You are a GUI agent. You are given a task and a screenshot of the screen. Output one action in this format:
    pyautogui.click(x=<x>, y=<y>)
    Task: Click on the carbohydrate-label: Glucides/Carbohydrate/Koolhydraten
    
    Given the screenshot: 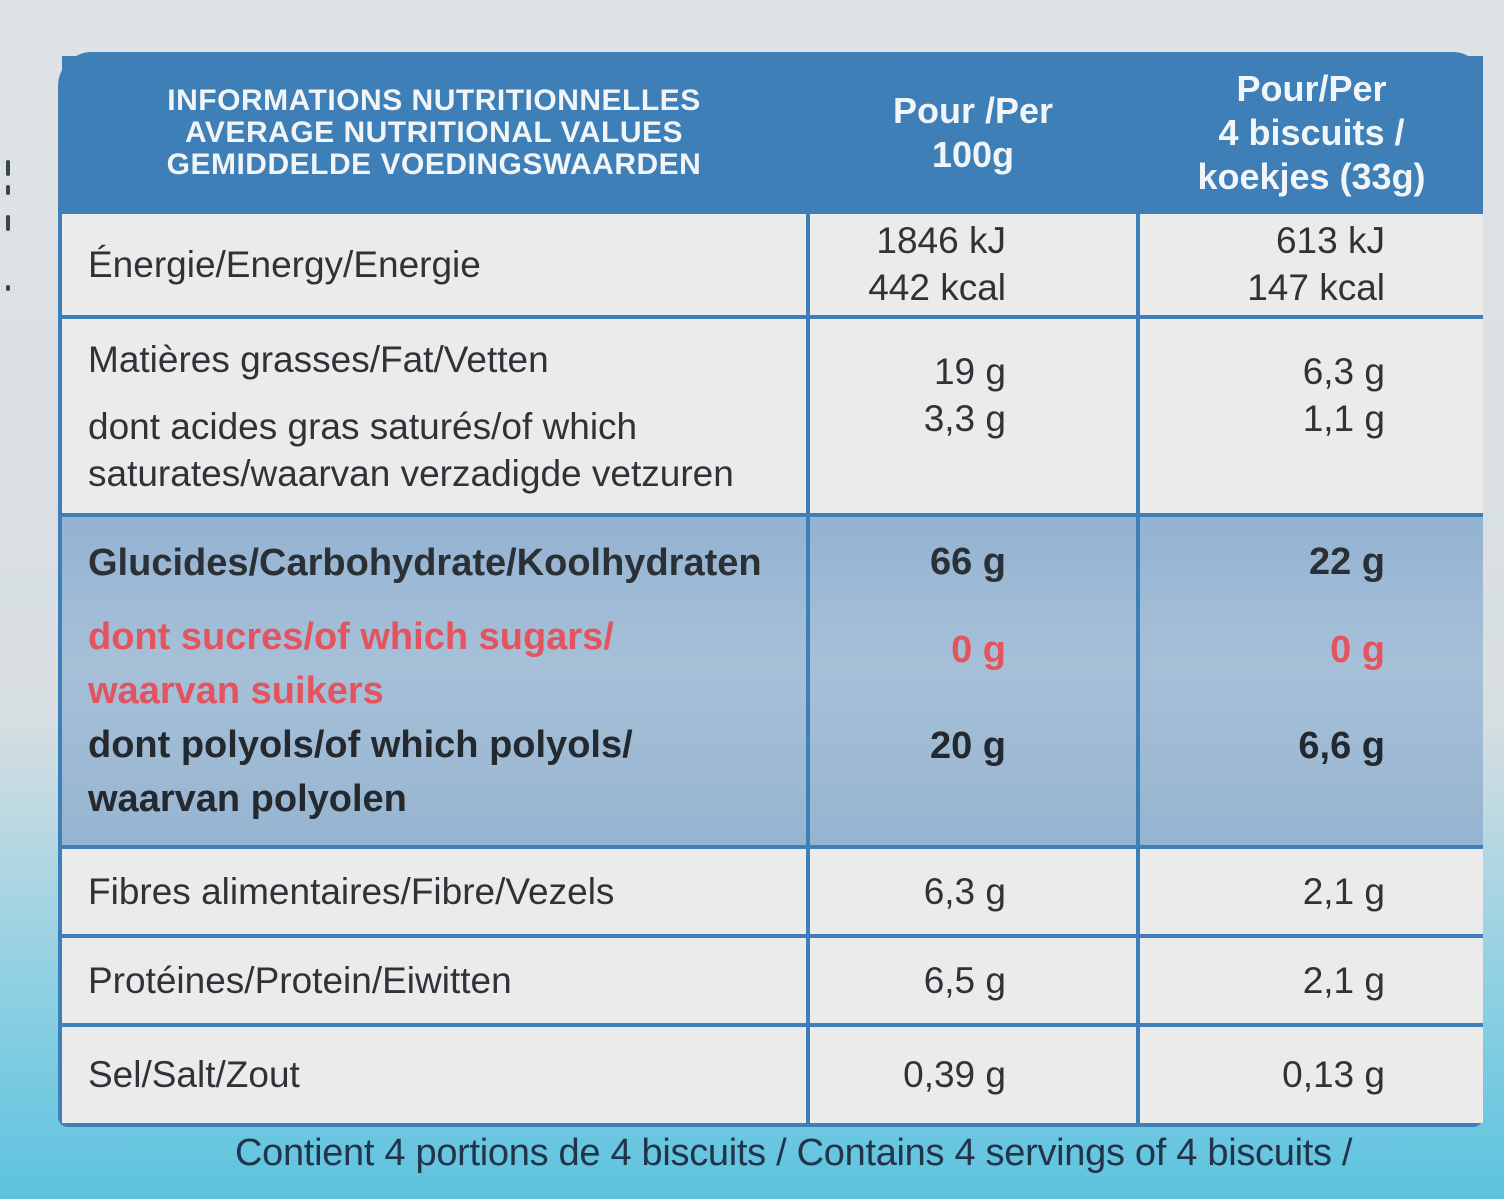 What is the action you would take?
    pyautogui.click(x=425, y=563)
    